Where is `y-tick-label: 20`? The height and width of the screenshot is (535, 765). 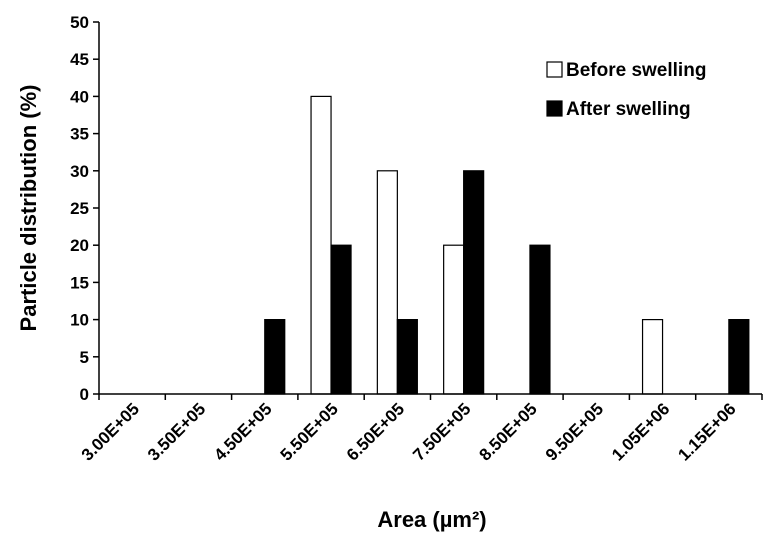 y-tick-label: 20 is located at coordinates (79, 245).